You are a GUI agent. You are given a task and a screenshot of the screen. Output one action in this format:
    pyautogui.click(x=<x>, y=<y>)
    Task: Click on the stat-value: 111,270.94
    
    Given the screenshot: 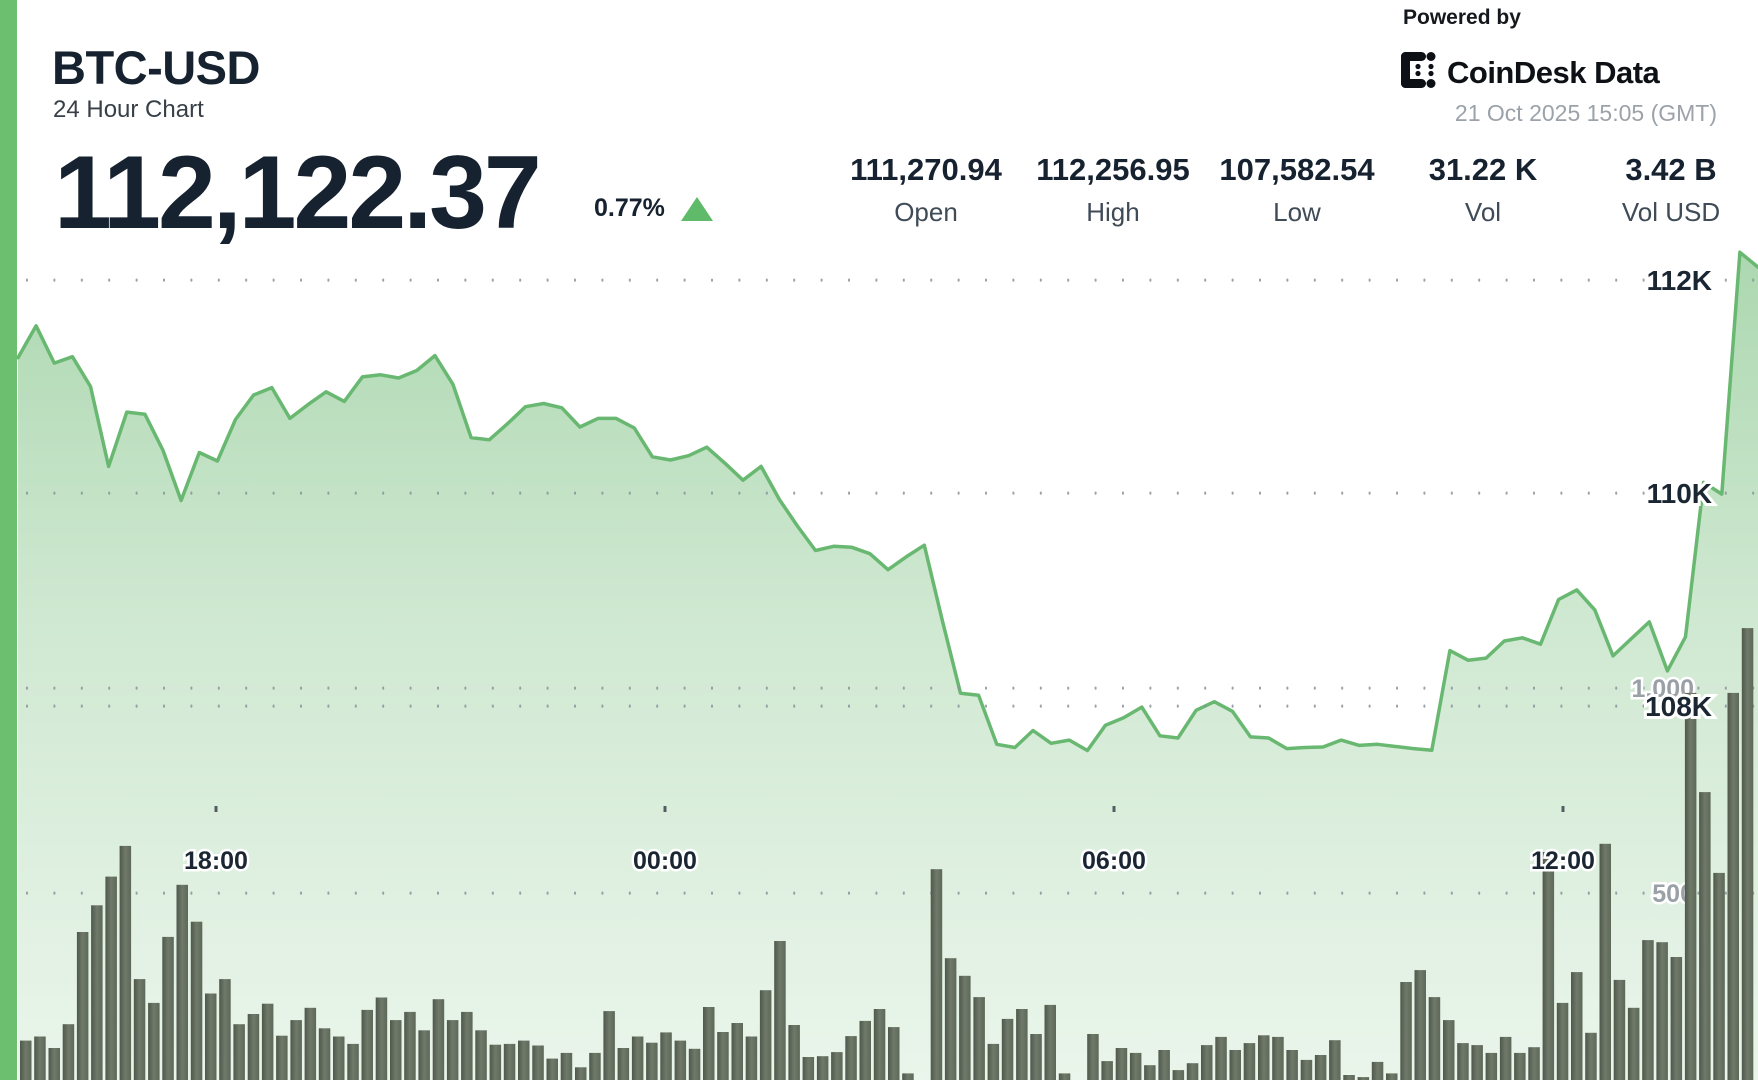 What is the action you would take?
    pyautogui.click(x=926, y=169)
    